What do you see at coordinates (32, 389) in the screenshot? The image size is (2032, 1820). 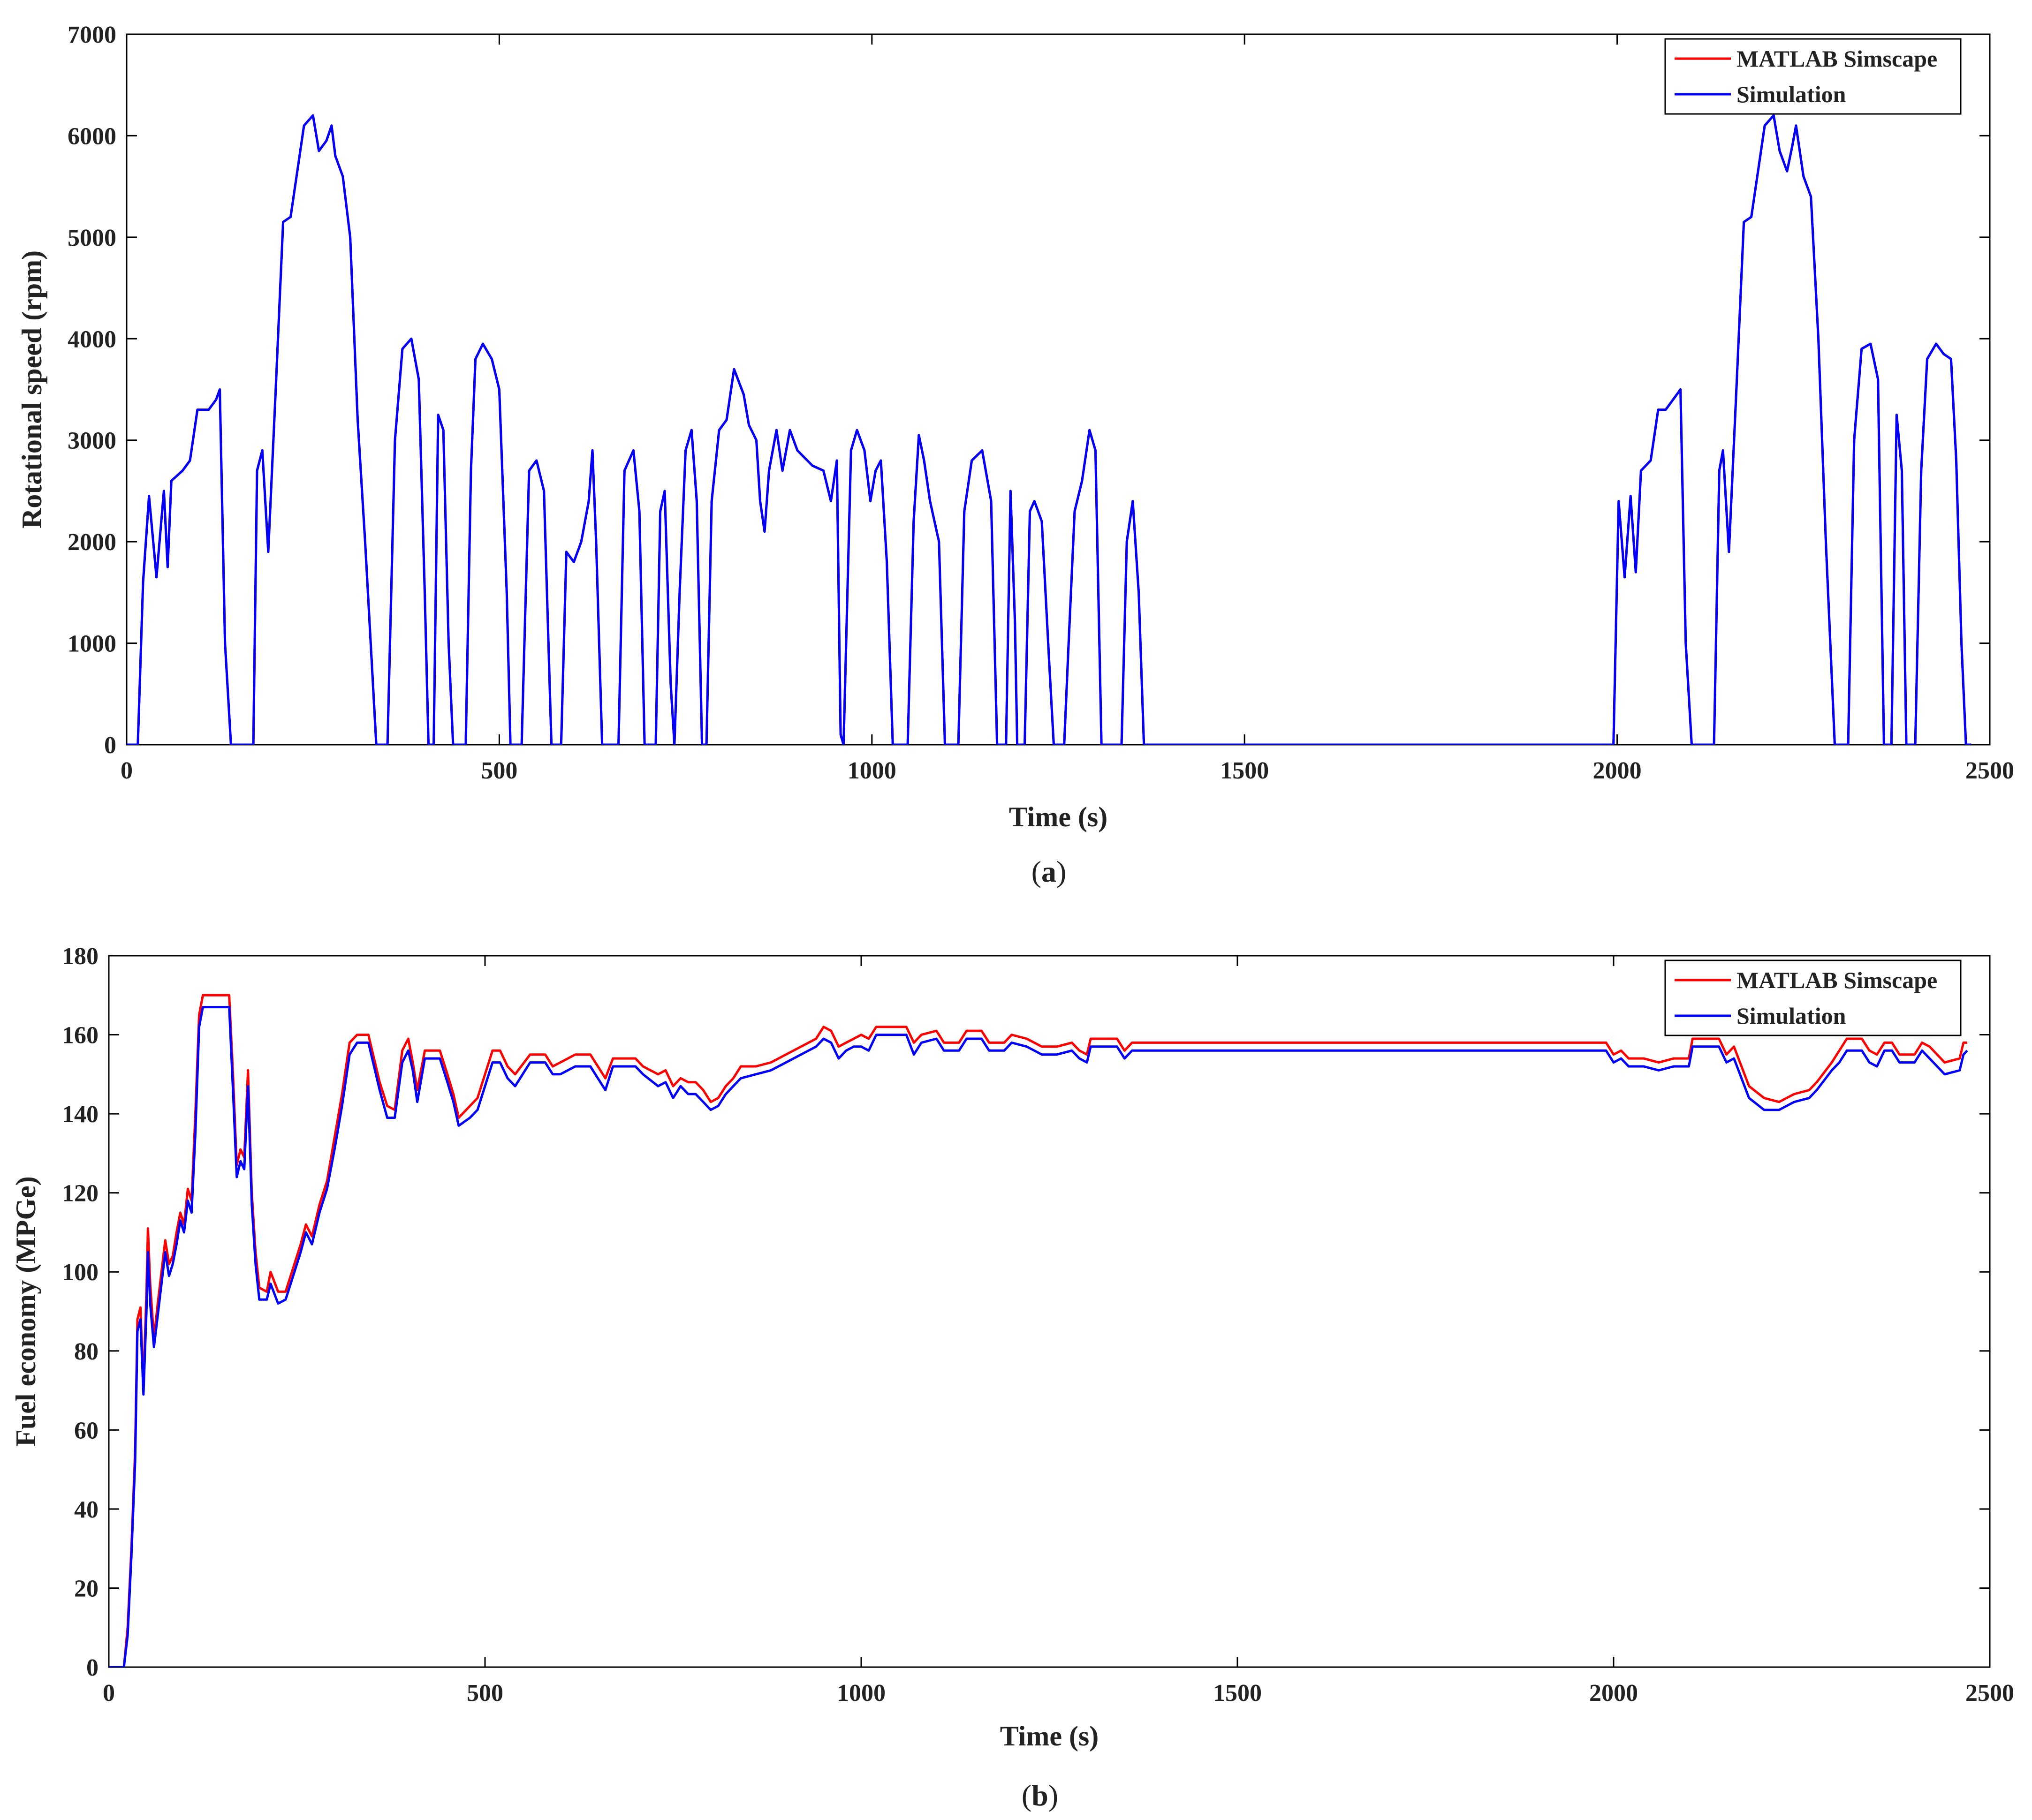 I see `y-axis-label: Rotational speed (rpm)` at bounding box center [32, 389].